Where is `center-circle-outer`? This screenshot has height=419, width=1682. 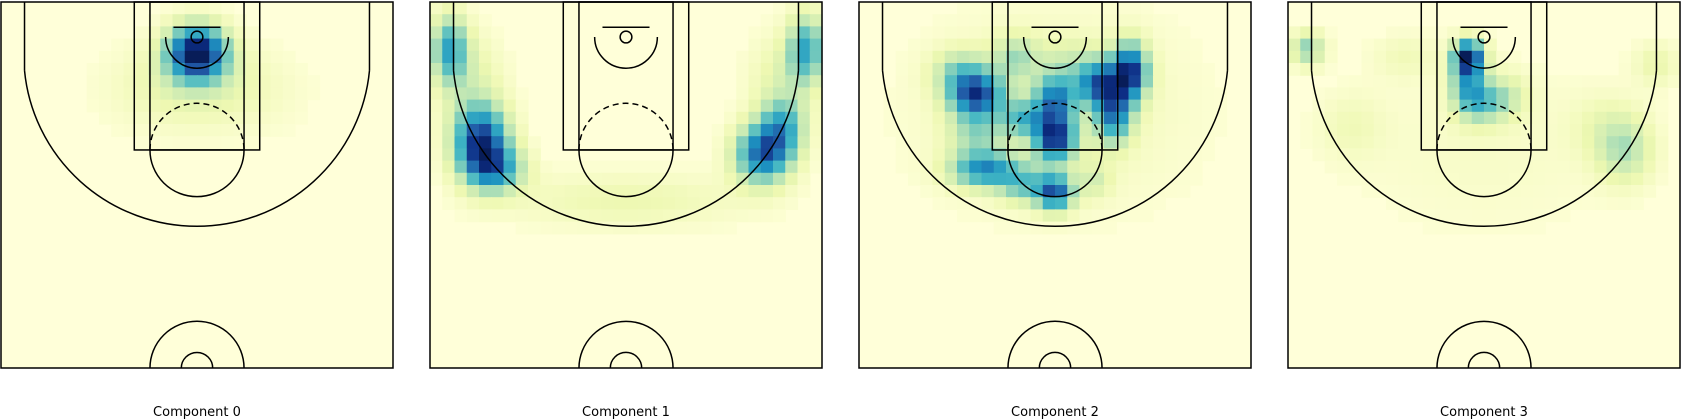
center-circle-outer is located at coordinates (197, 344).